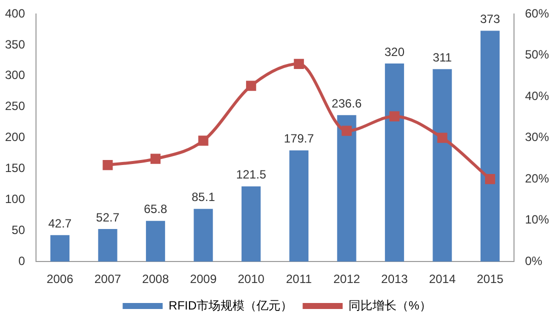 The image size is (556, 322). What do you see at coordinates (15, 168) in the screenshot?
I see `y-tick-label: 150` at bounding box center [15, 168].